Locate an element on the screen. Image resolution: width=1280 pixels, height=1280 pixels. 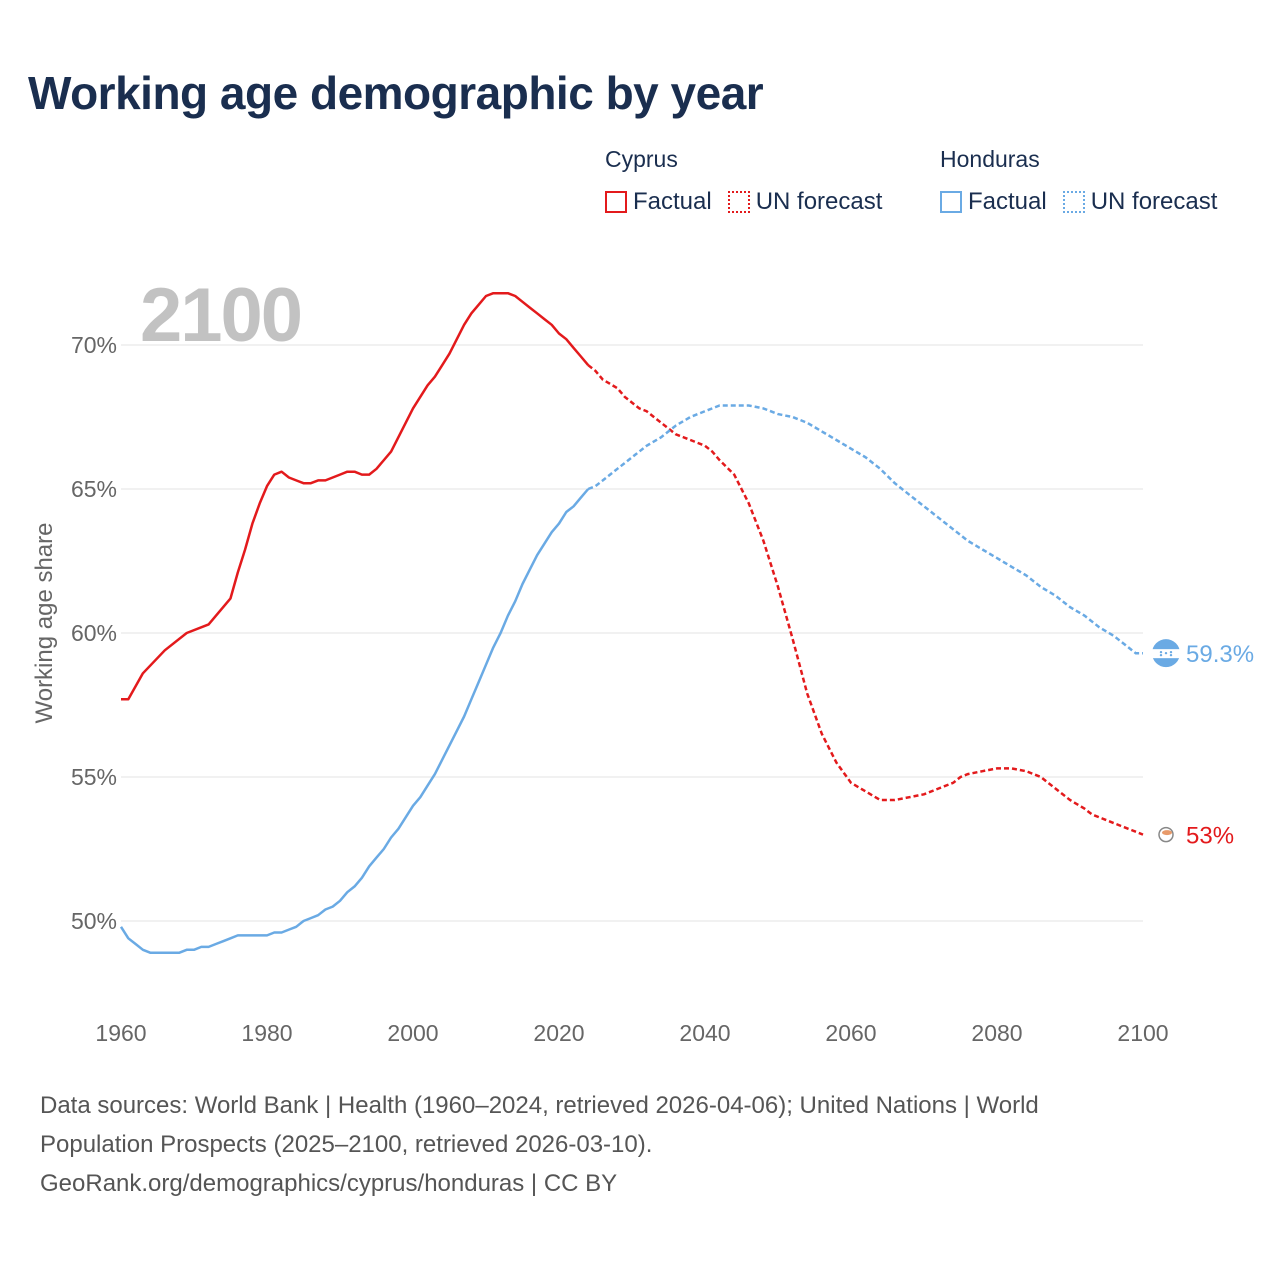
x-tick-label: 1960 is located at coordinates (120, 1033).